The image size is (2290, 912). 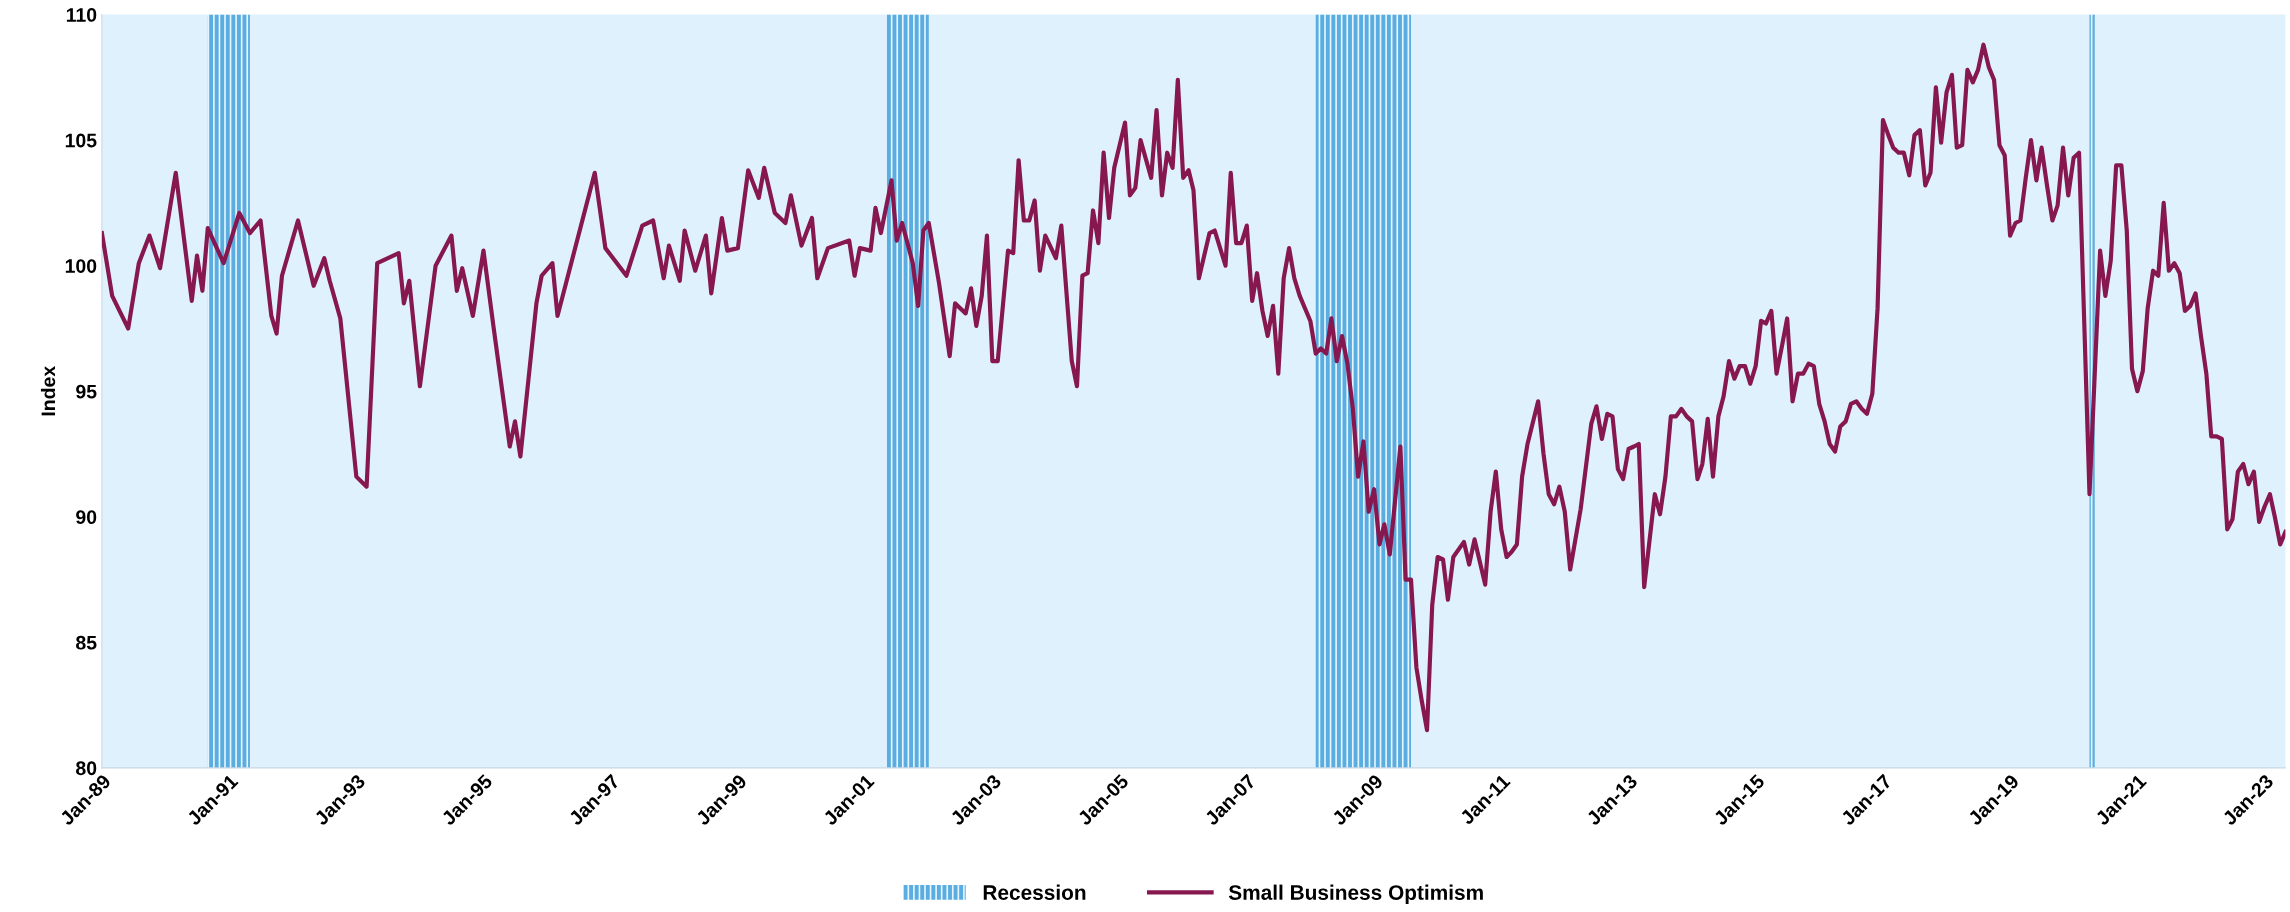 What do you see at coordinates (86, 391) in the screenshot?
I see `y-tick-label: 95` at bounding box center [86, 391].